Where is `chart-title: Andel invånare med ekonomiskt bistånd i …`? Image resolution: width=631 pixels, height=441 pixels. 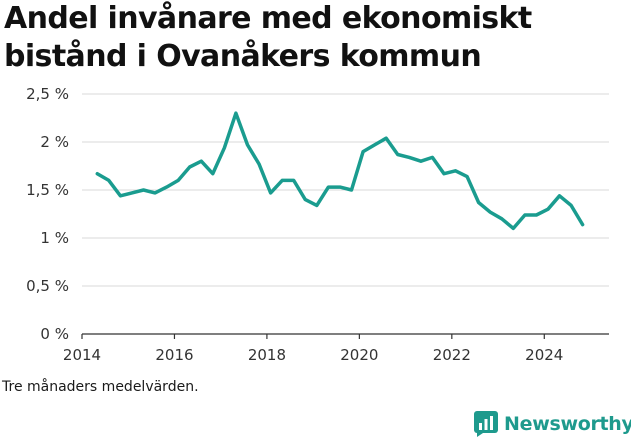
chart-title: Andel invånare med ekonomiskt bistånd i … is located at coordinates (268, 37).